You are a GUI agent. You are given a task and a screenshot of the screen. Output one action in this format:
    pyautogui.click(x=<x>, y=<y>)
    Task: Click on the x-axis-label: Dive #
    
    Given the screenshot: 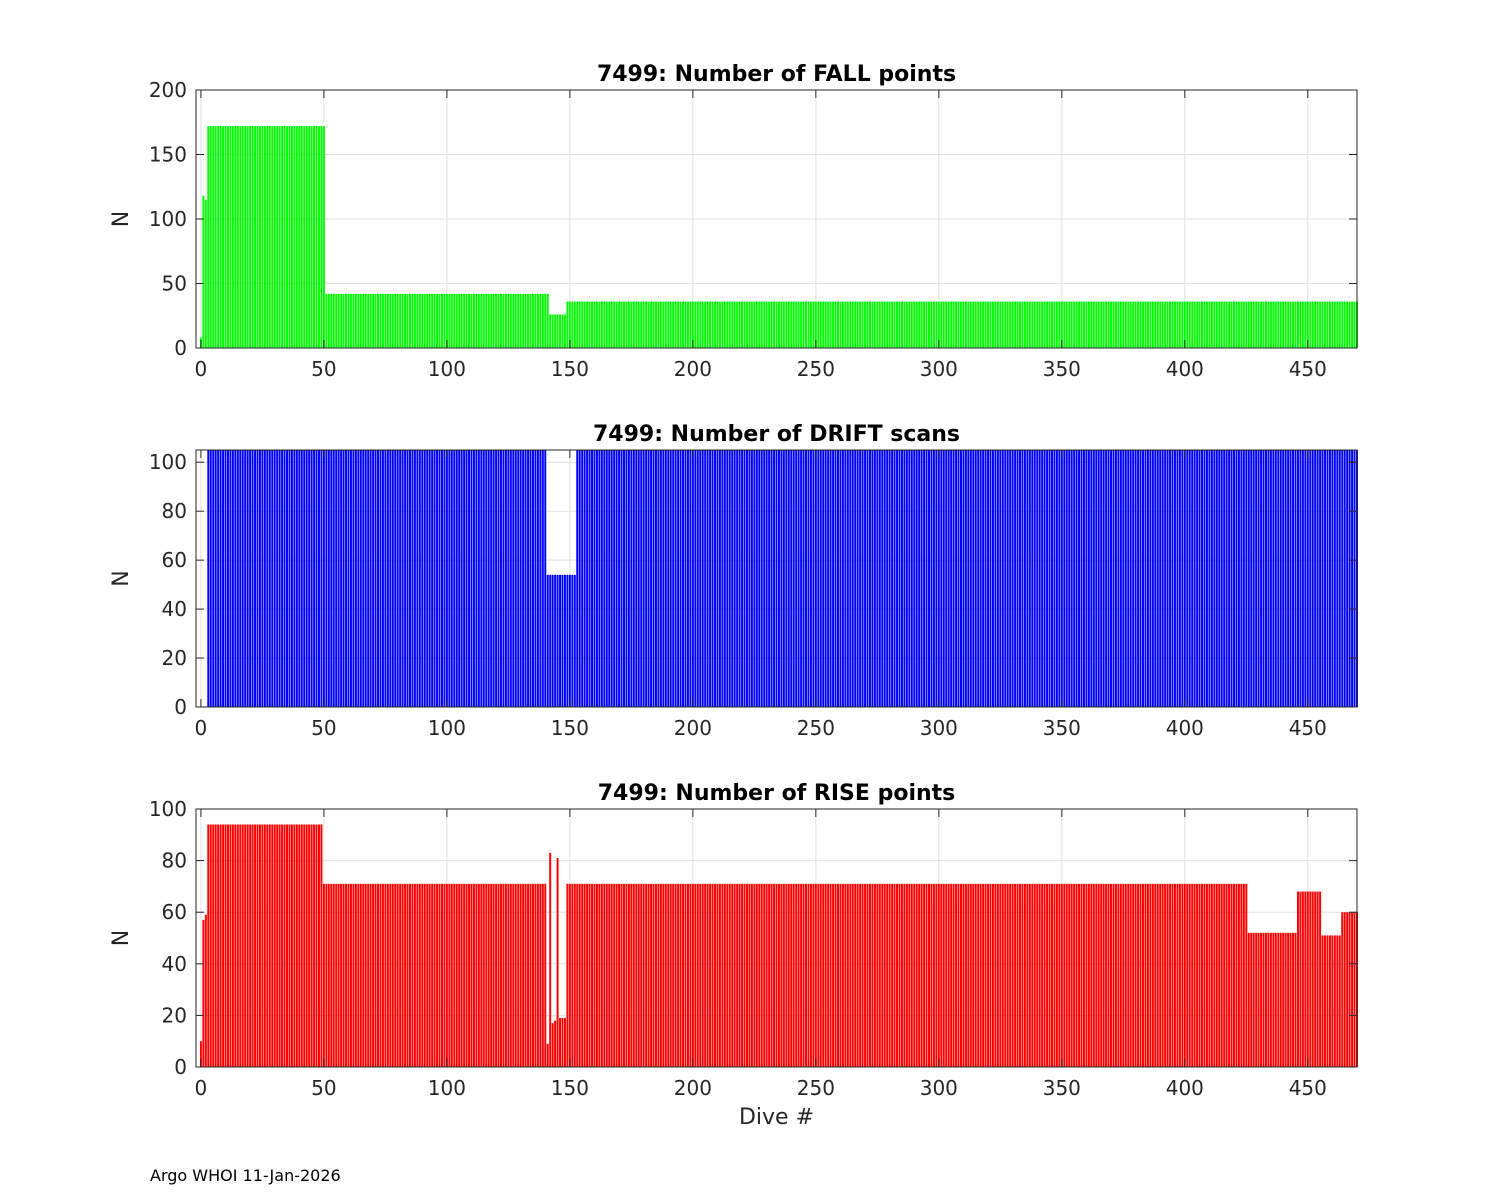 What is the action you would take?
    pyautogui.click(x=776, y=1117)
    